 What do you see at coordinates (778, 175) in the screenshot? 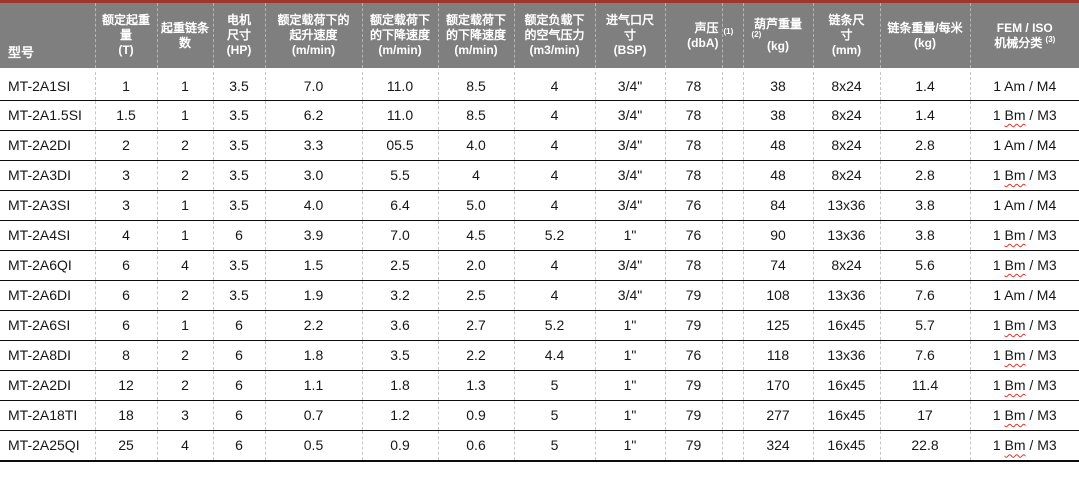
I see `cell-hoist_weight: 48` at bounding box center [778, 175].